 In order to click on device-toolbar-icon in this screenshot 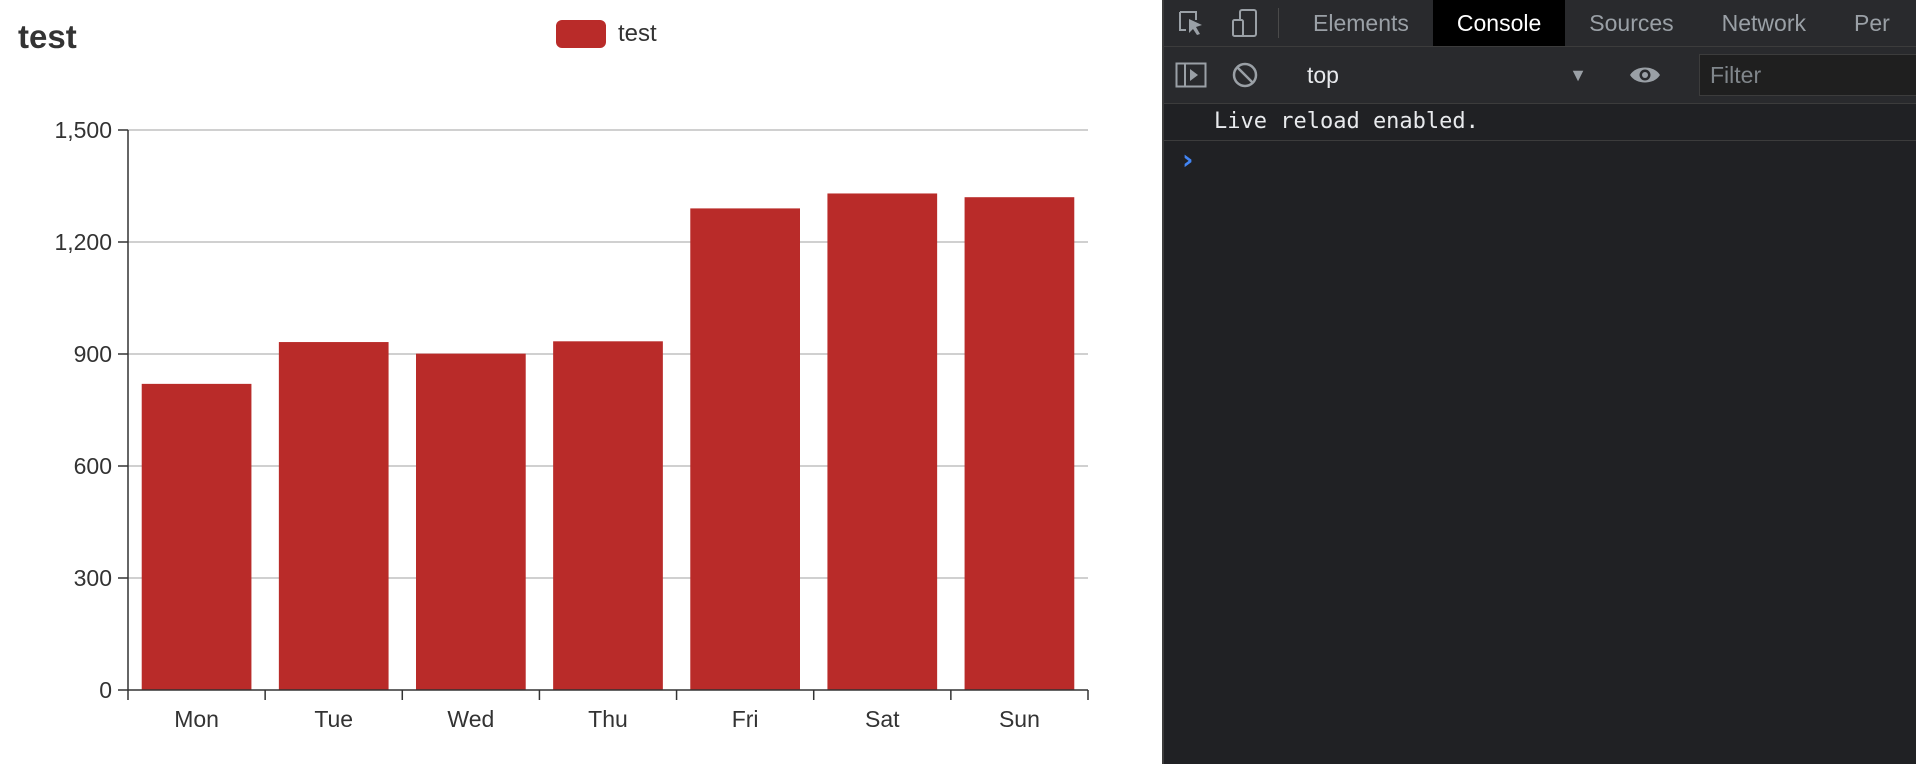, I will do `click(1245, 23)`.